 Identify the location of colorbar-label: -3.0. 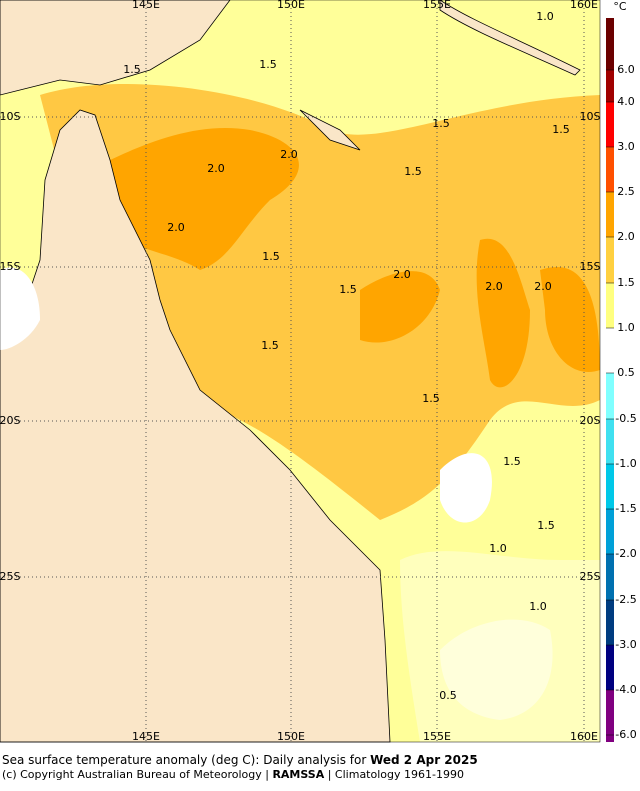
(625, 644).